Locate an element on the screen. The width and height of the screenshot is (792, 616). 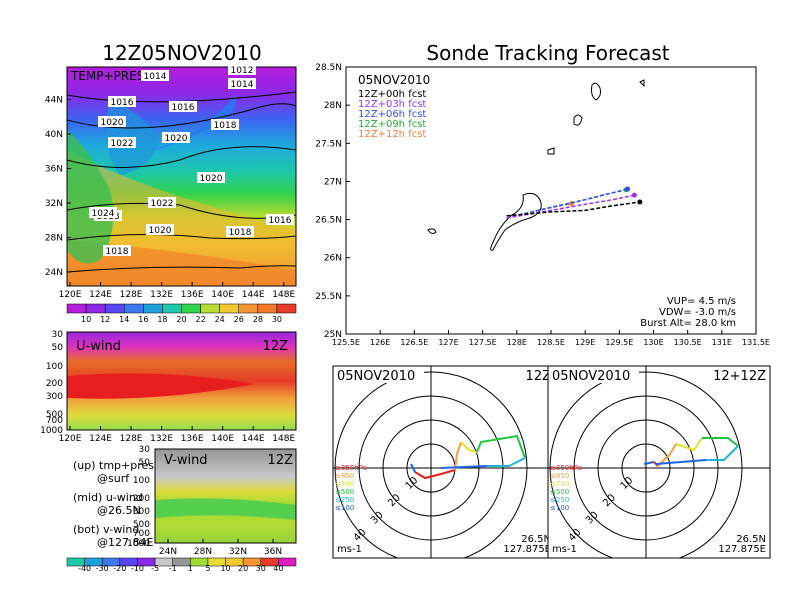
colorbar-label: -30 is located at coordinates (102, 568).